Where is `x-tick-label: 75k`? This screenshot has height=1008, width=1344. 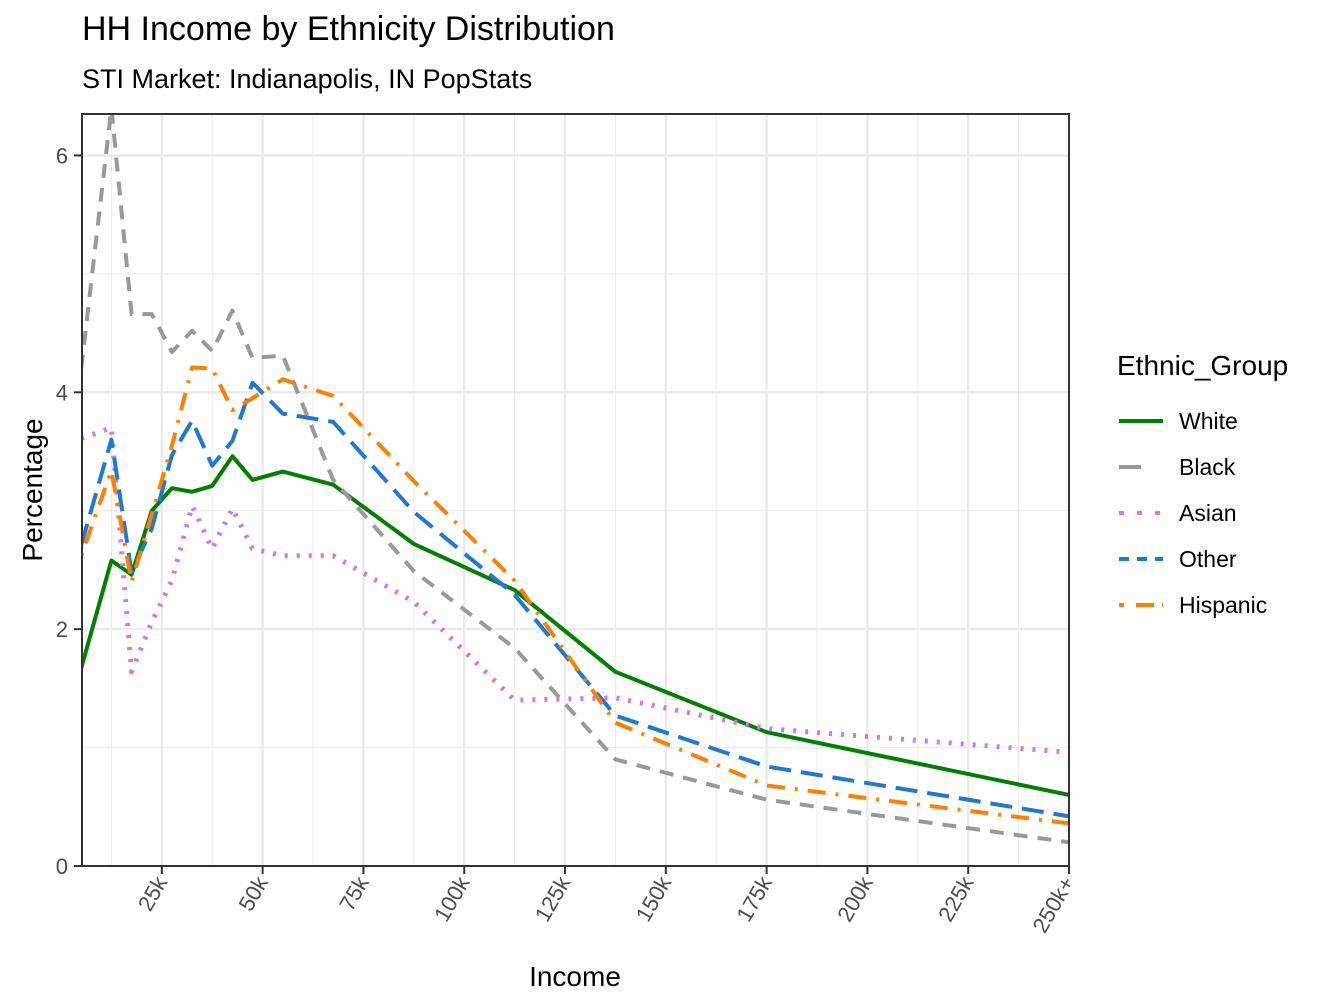
x-tick-label: 75k is located at coordinates (354, 893).